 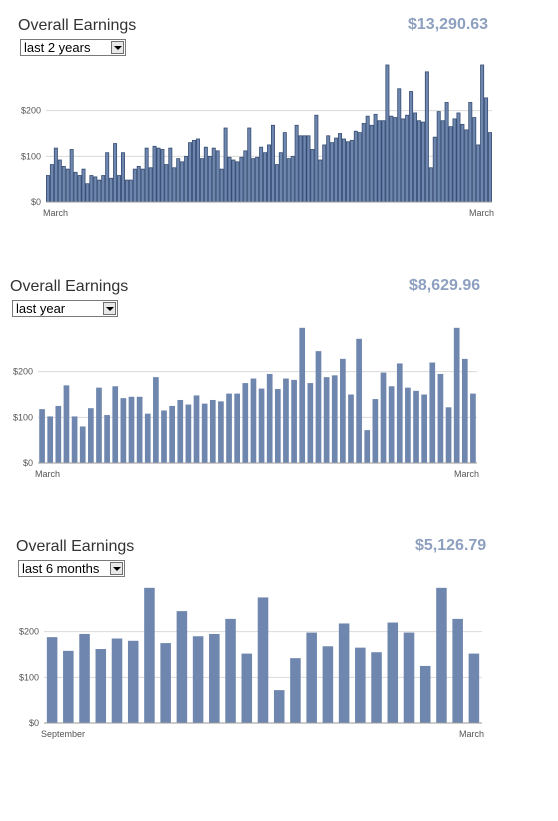 I want to click on earnings-total: $5,126.79, so click(x=451, y=545).